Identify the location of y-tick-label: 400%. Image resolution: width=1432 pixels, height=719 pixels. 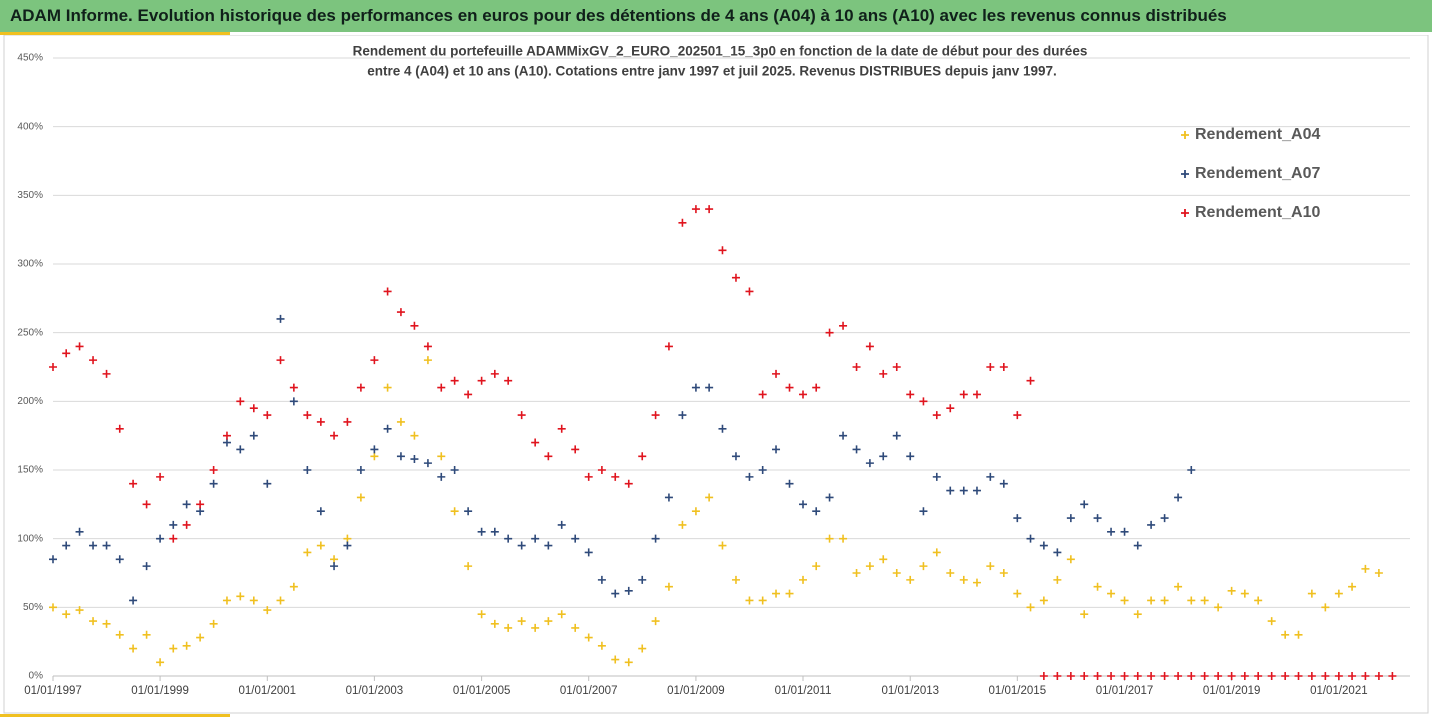
(30, 126).